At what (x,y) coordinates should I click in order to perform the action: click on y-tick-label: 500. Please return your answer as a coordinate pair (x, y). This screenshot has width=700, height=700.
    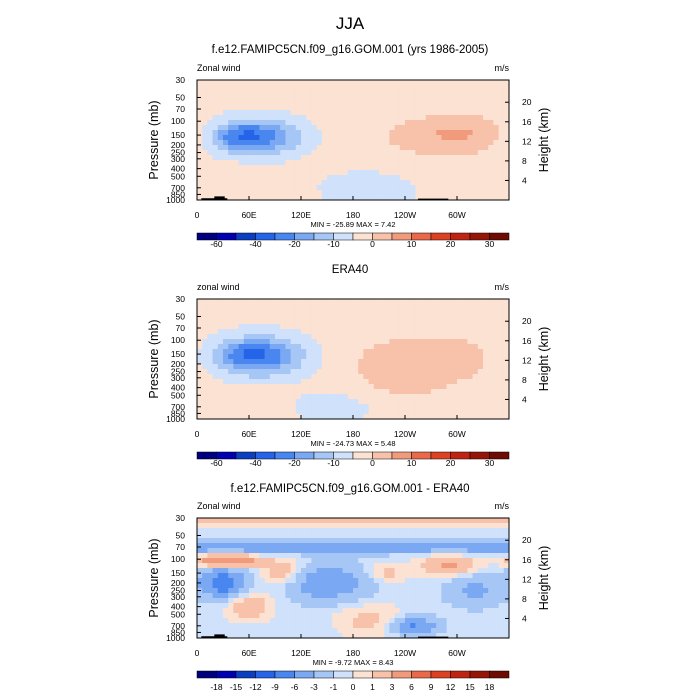
    Looking at the image, I should click on (178, 176).